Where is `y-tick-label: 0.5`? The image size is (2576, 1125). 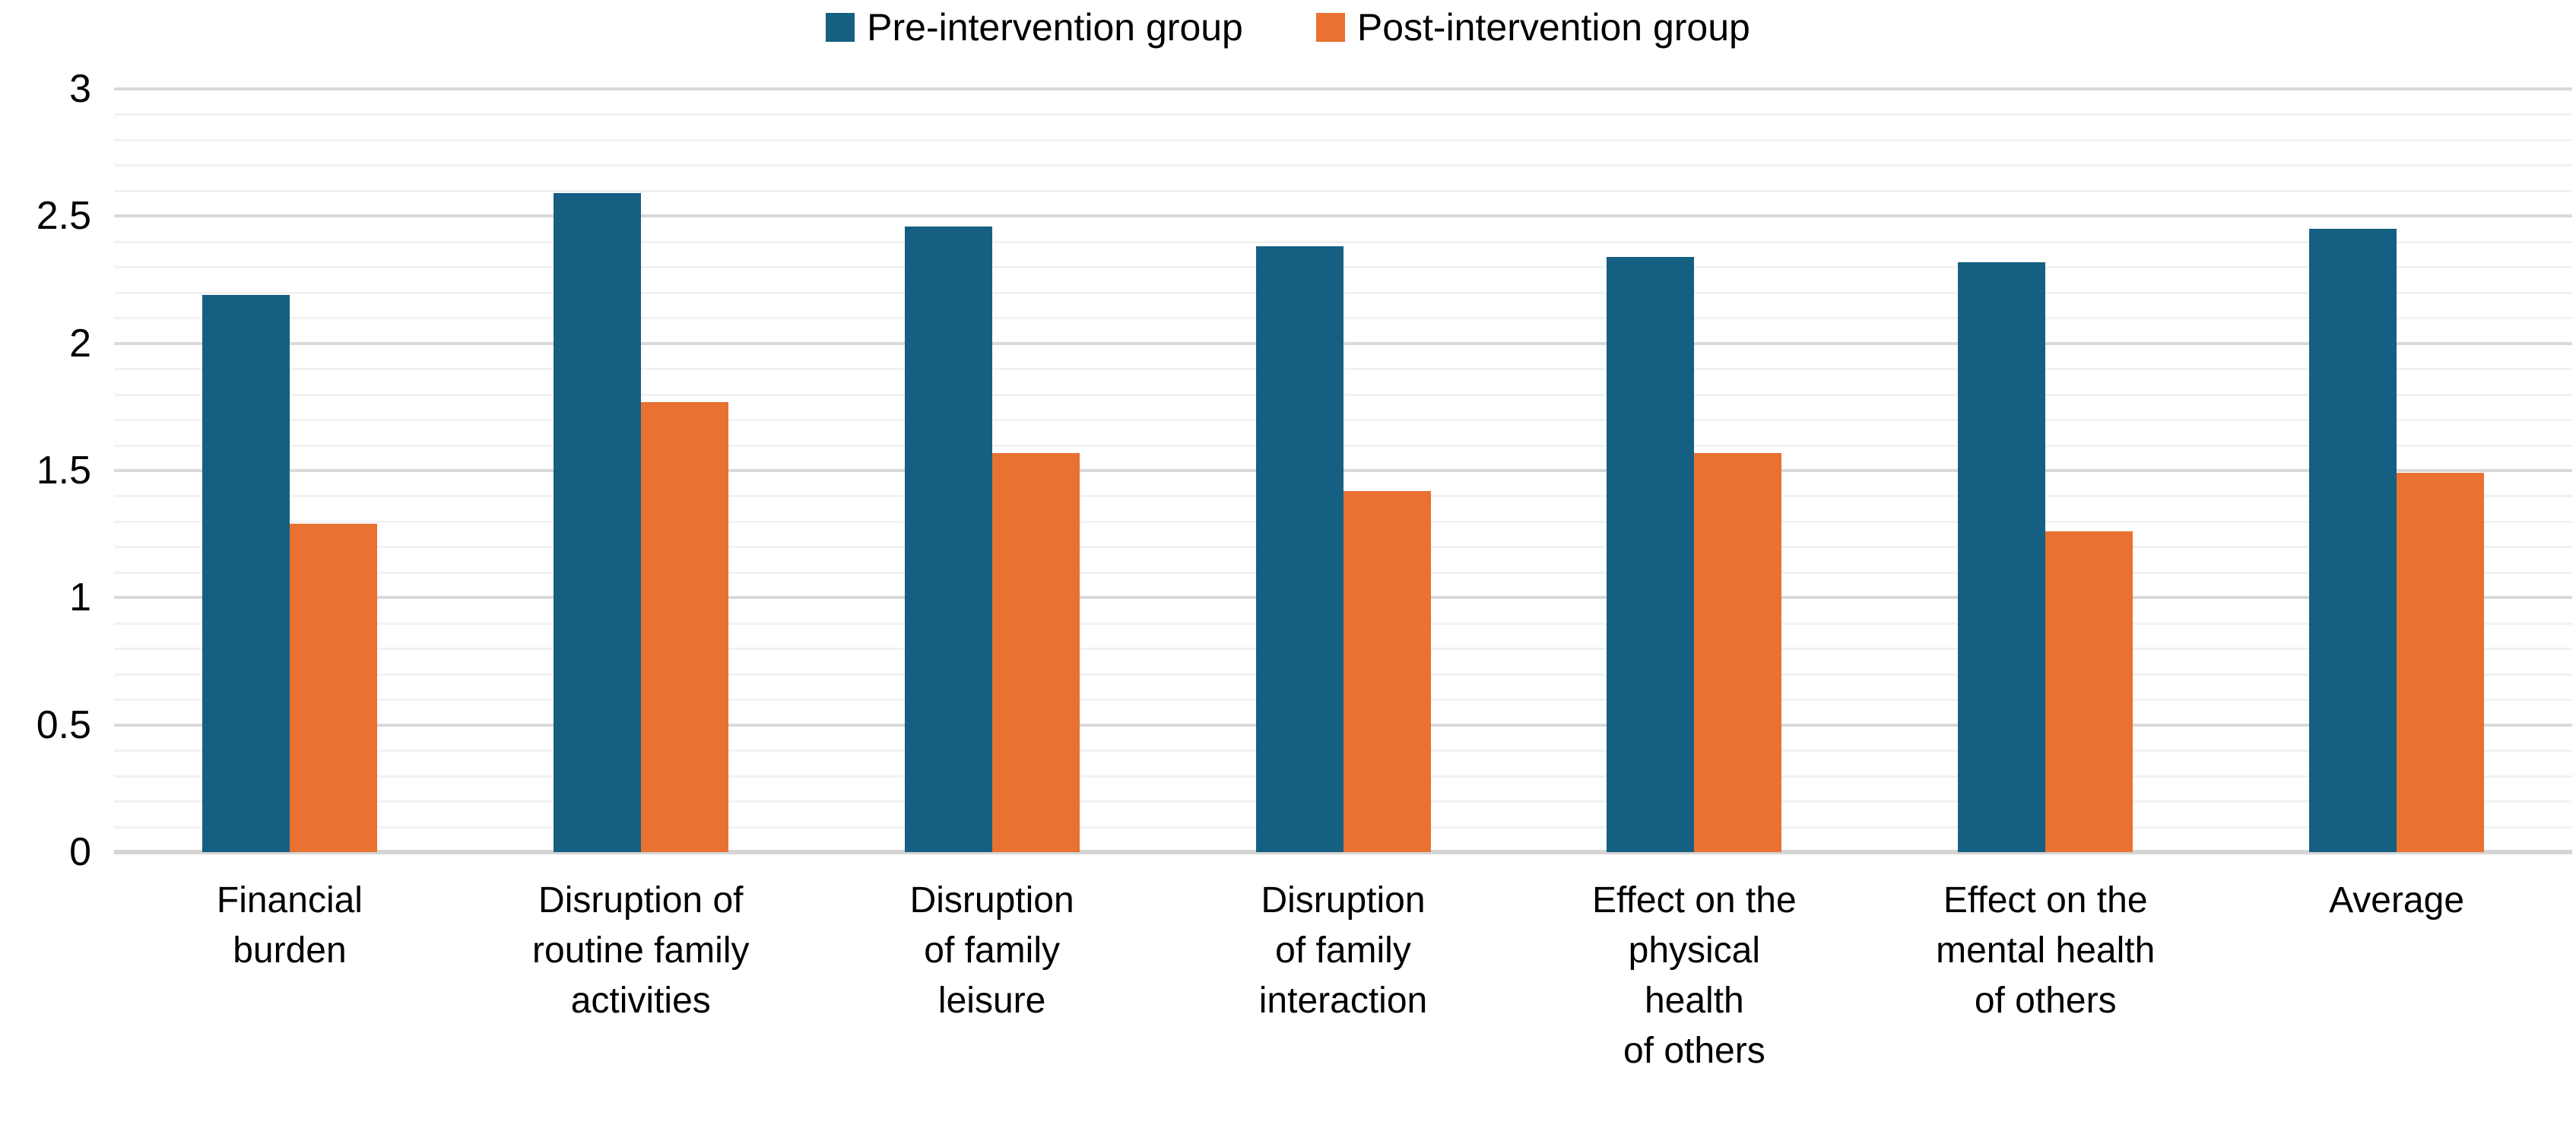
y-tick-label: 0.5 is located at coordinates (64, 724).